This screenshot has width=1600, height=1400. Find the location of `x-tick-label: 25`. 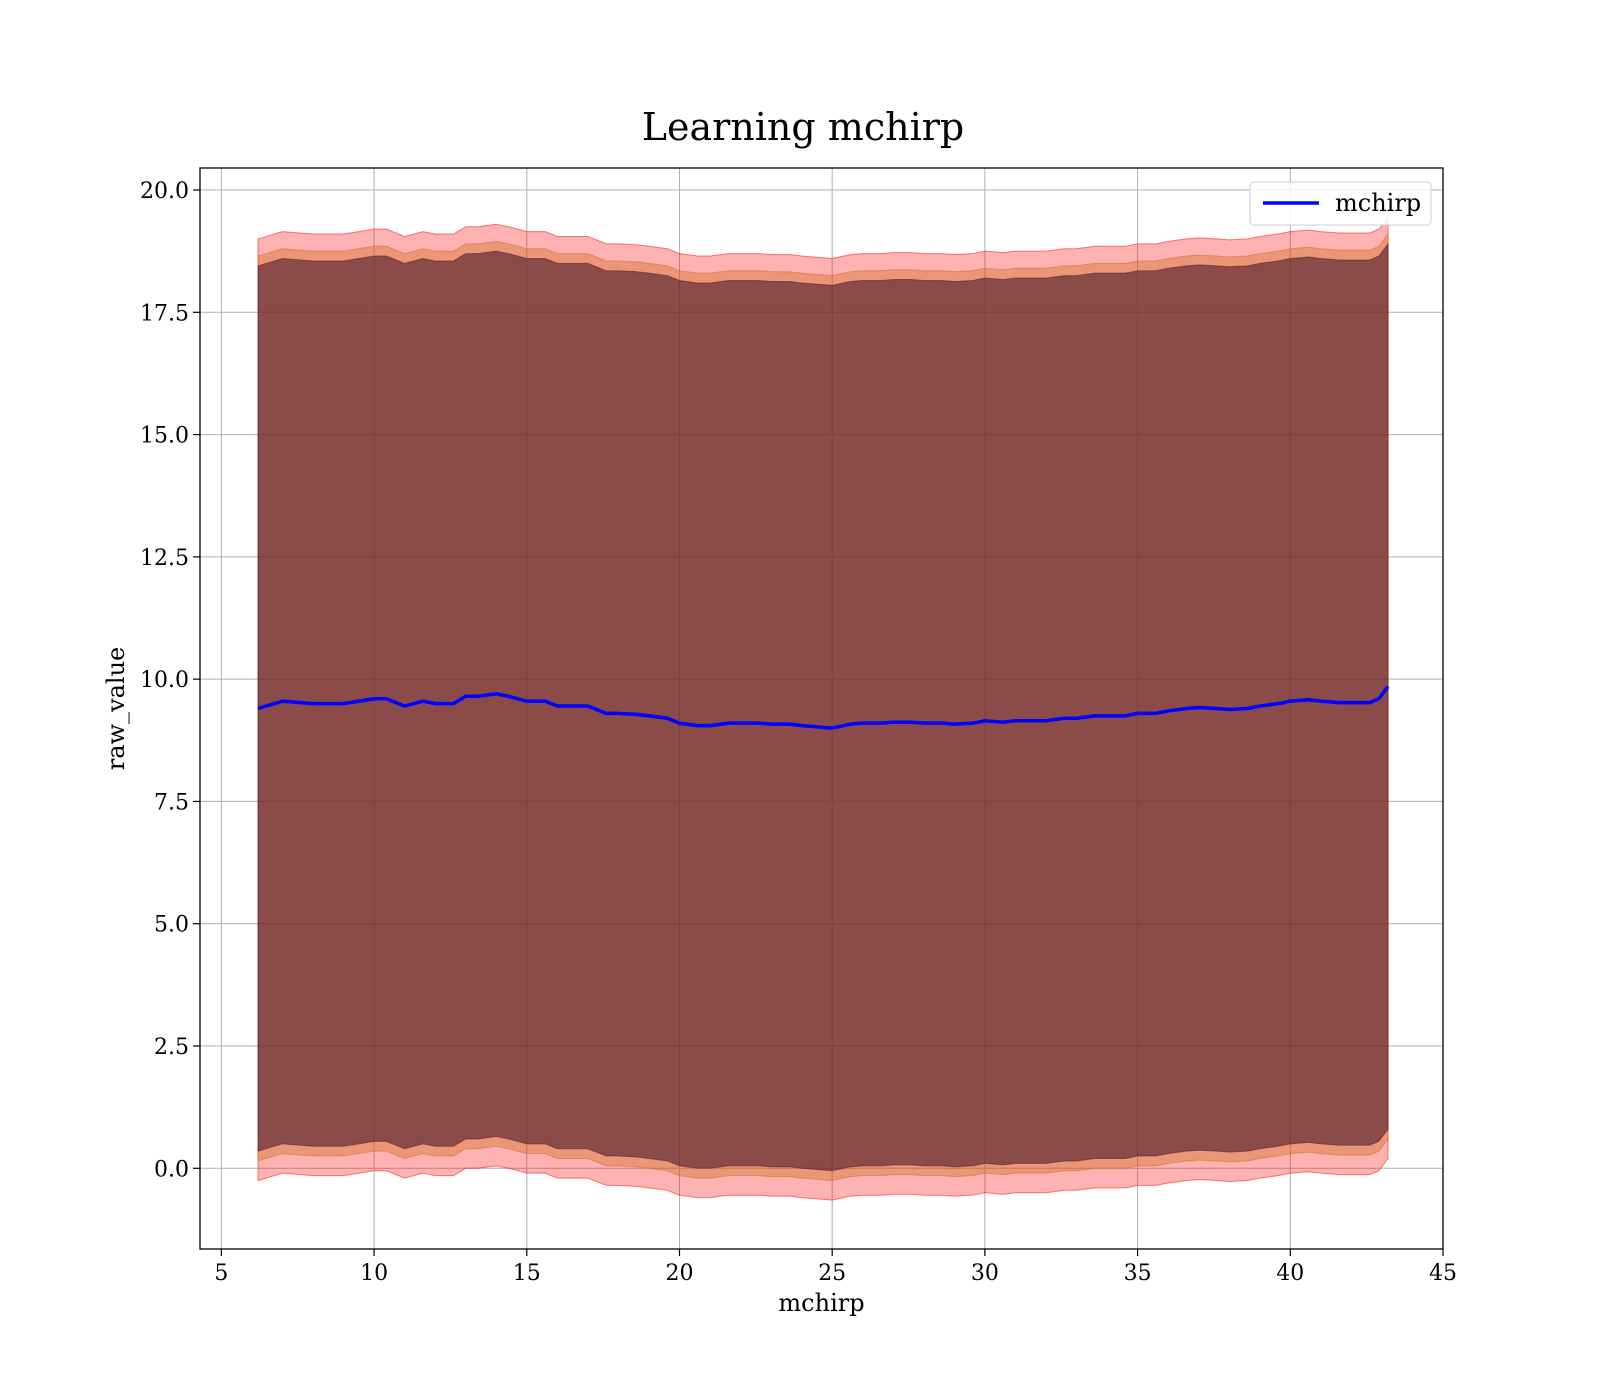

x-tick-label: 25 is located at coordinates (832, 1273).